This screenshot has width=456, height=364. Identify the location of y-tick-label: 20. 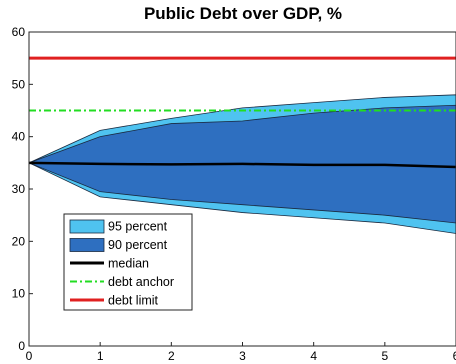
(19, 241).